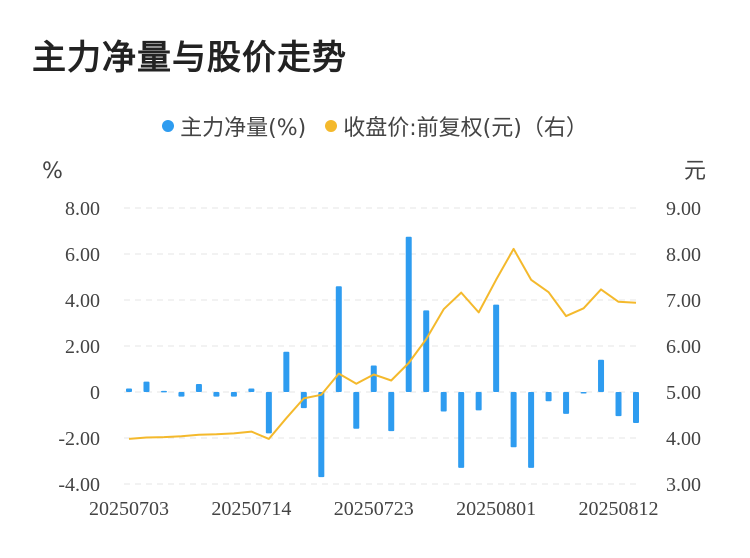  Describe the element at coordinates (189, 58) in the screenshot. I see `chart-title: 主力净量与股价走势` at that location.